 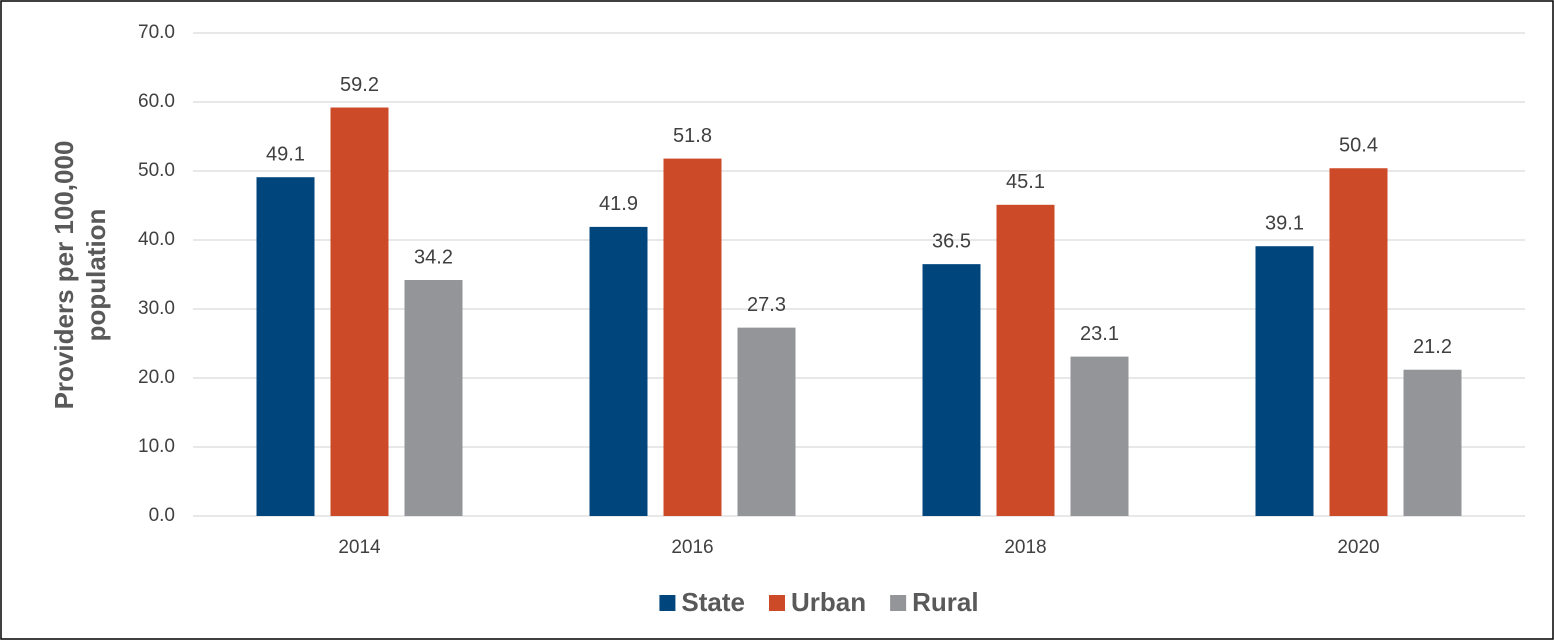 I want to click on x-tick-label: 2018, so click(x=1025, y=547).